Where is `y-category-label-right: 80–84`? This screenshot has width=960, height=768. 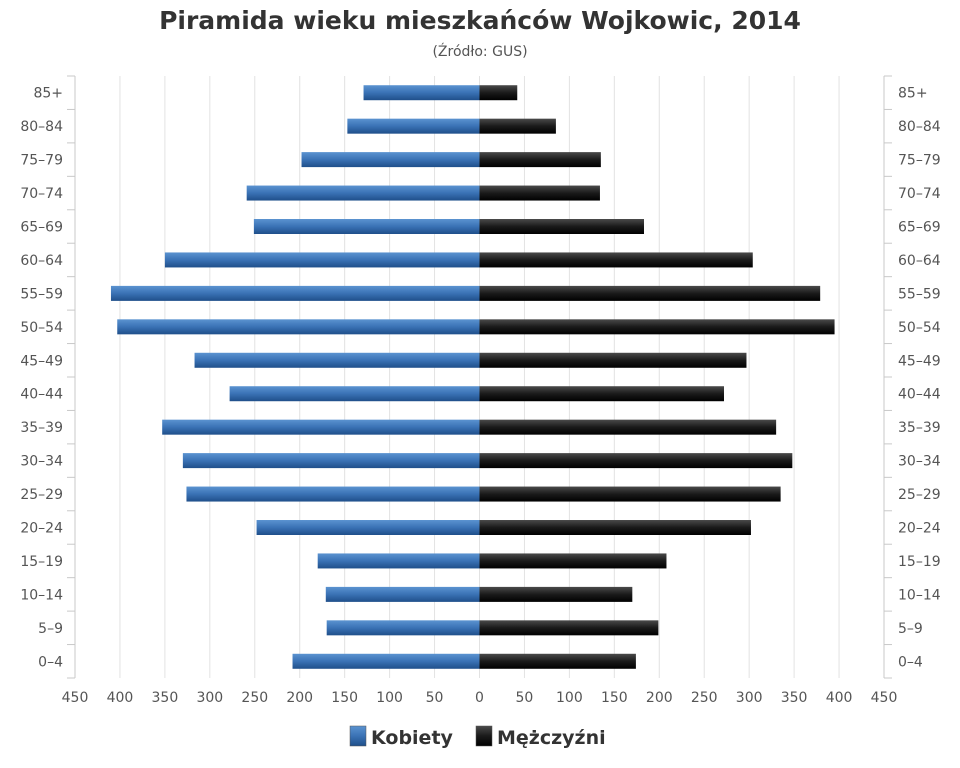
y-category-label-right: 80–84 is located at coordinates (919, 127).